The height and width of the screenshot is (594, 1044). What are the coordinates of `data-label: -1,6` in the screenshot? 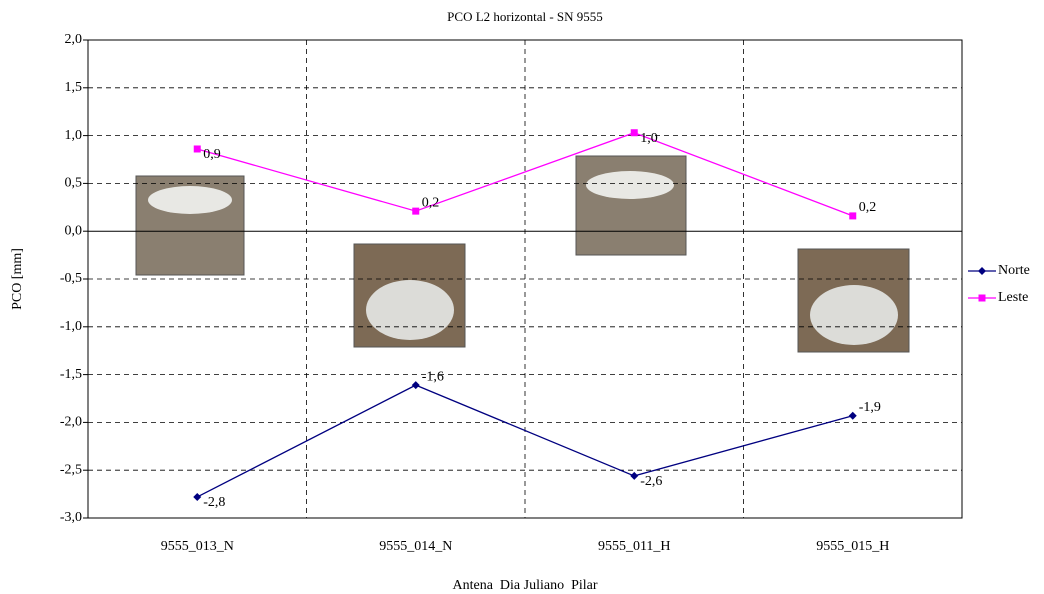 It's located at (433, 376).